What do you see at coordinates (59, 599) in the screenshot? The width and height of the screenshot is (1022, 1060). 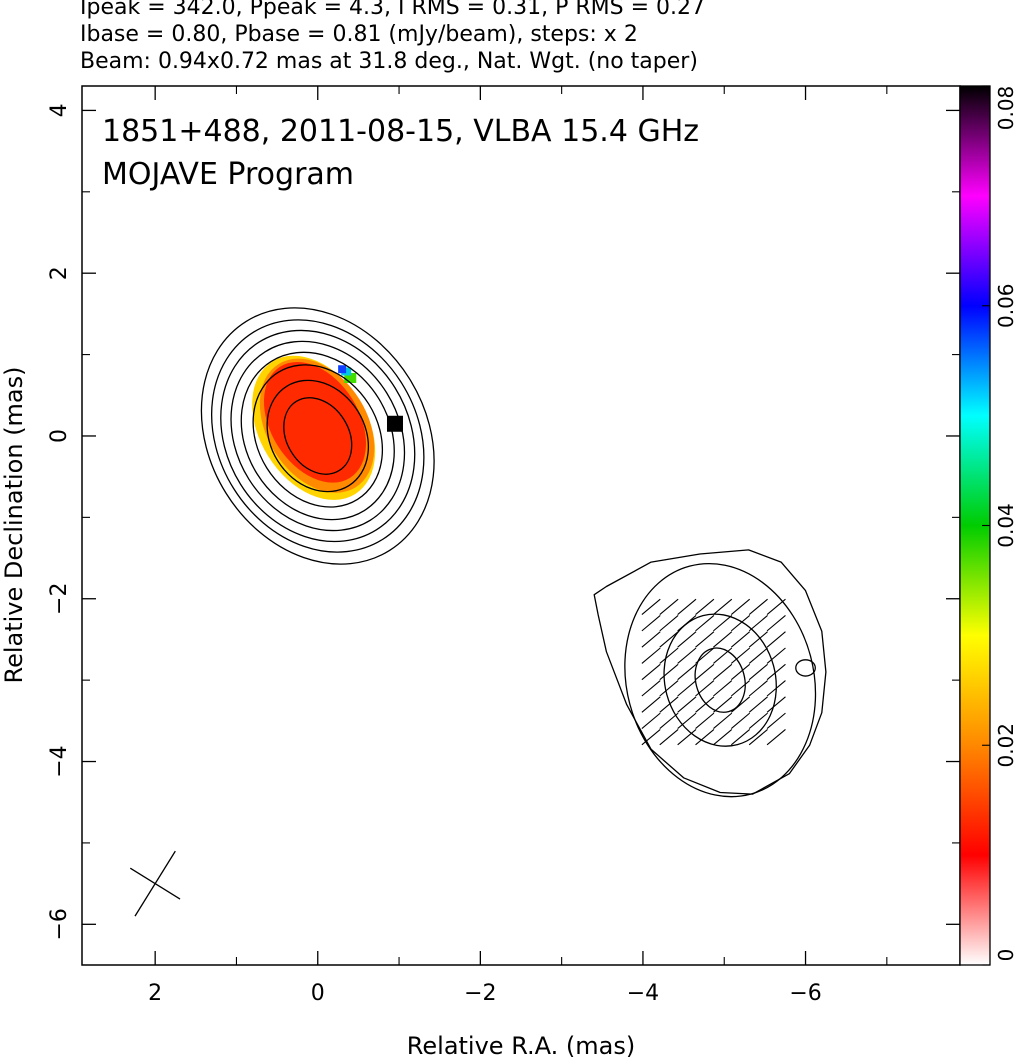 I see `y-tick-label-3: −2` at bounding box center [59, 599].